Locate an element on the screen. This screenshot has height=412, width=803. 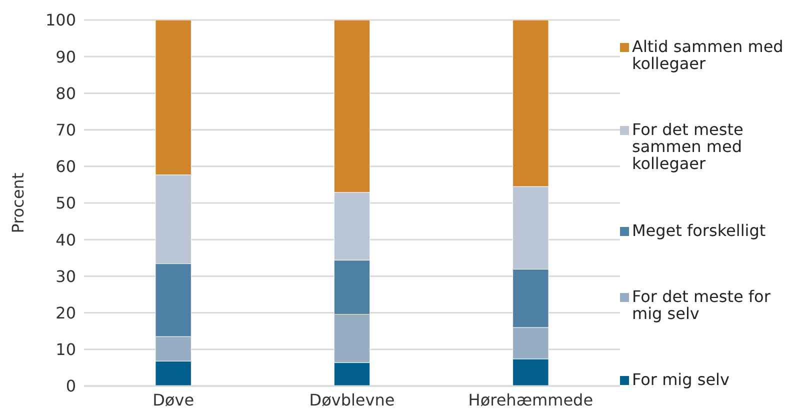
y-axis-title: Procent is located at coordinates (18, 203).